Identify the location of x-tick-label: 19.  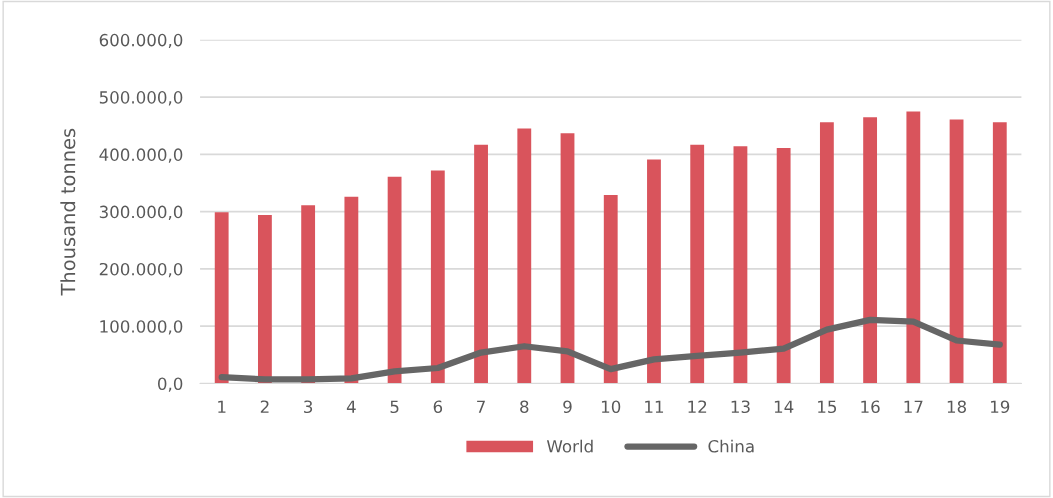
(1000, 407).